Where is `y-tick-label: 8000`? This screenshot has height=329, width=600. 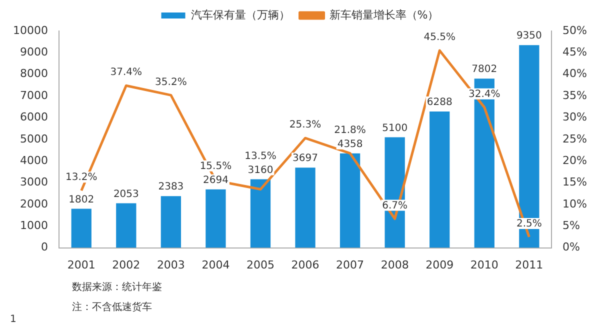
y-tick-label: 8000 is located at coordinates (34, 73).